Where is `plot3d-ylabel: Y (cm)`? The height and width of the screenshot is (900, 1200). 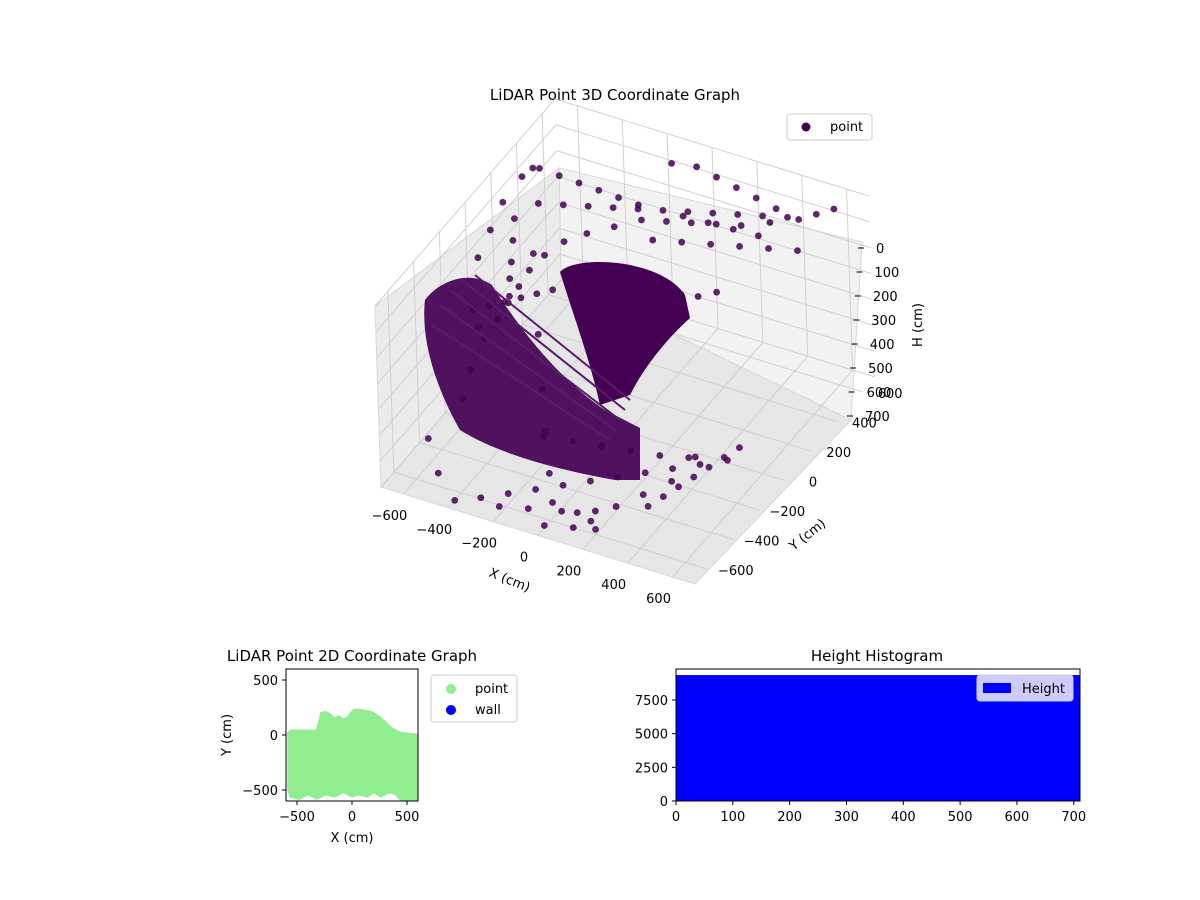 plot3d-ylabel: Y (cm) is located at coordinates (807, 535).